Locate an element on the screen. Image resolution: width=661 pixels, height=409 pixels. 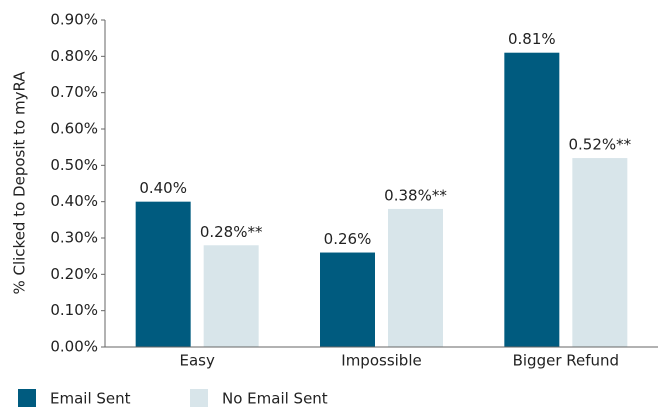
value-label: 0.28%** is located at coordinates (231, 232).